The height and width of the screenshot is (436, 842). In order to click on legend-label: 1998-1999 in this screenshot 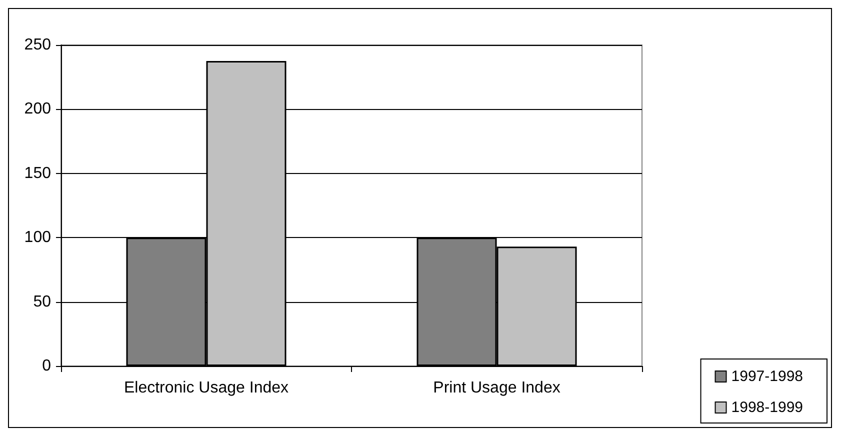, I will do `click(767, 407)`.